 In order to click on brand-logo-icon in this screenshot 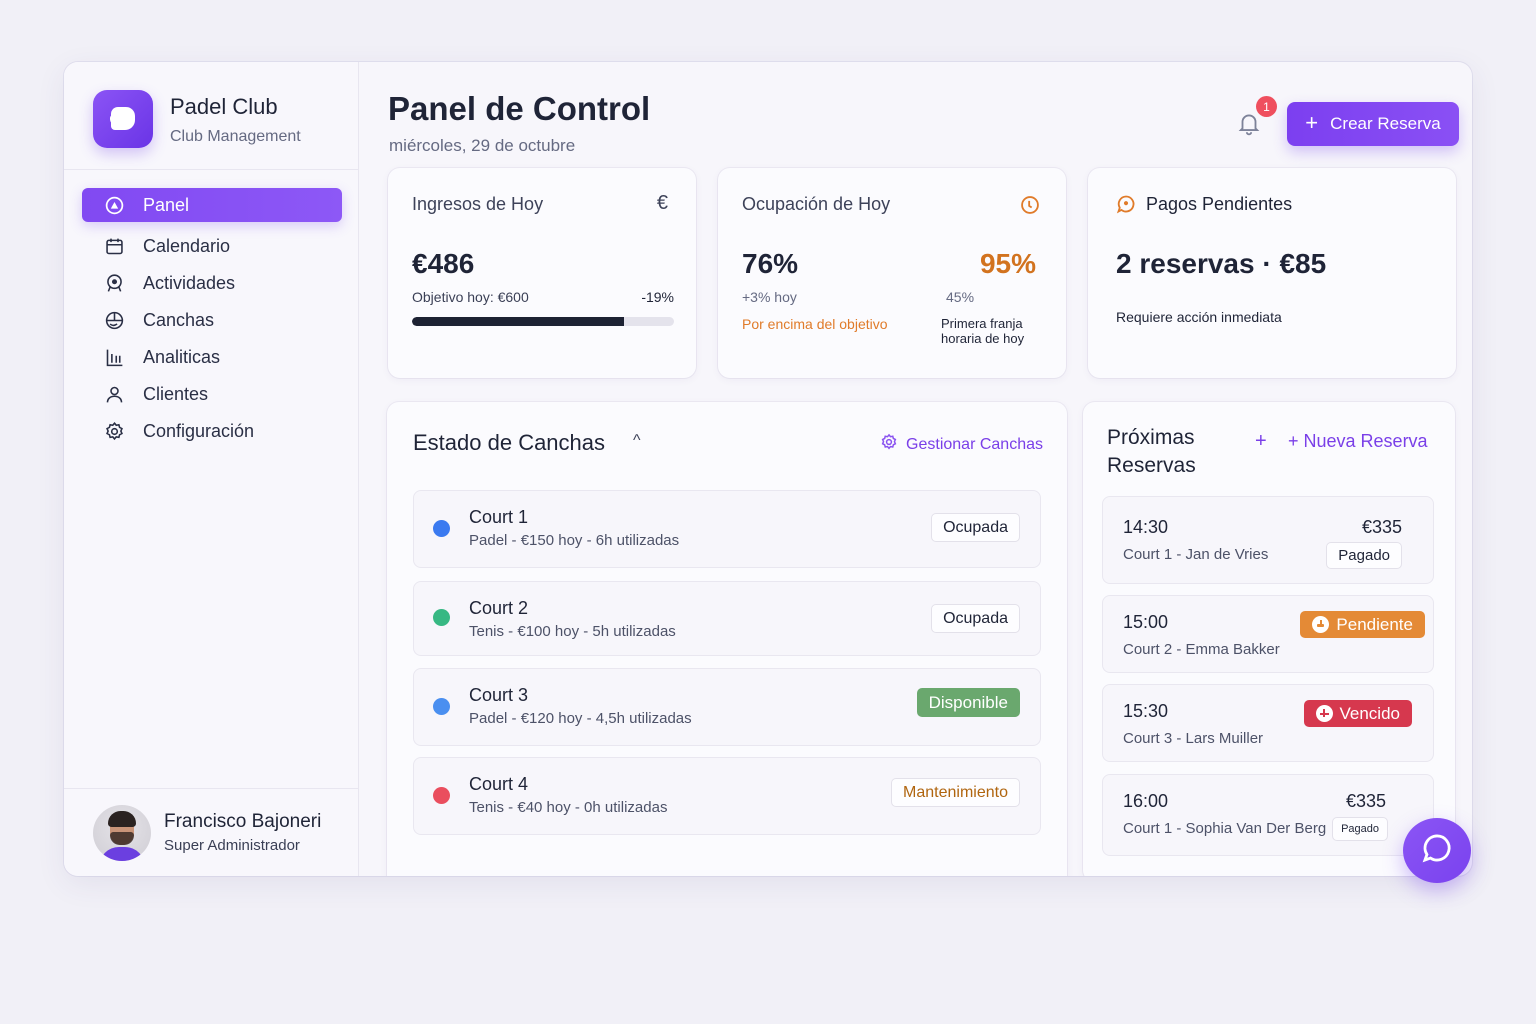, I will do `click(123, 119)`.